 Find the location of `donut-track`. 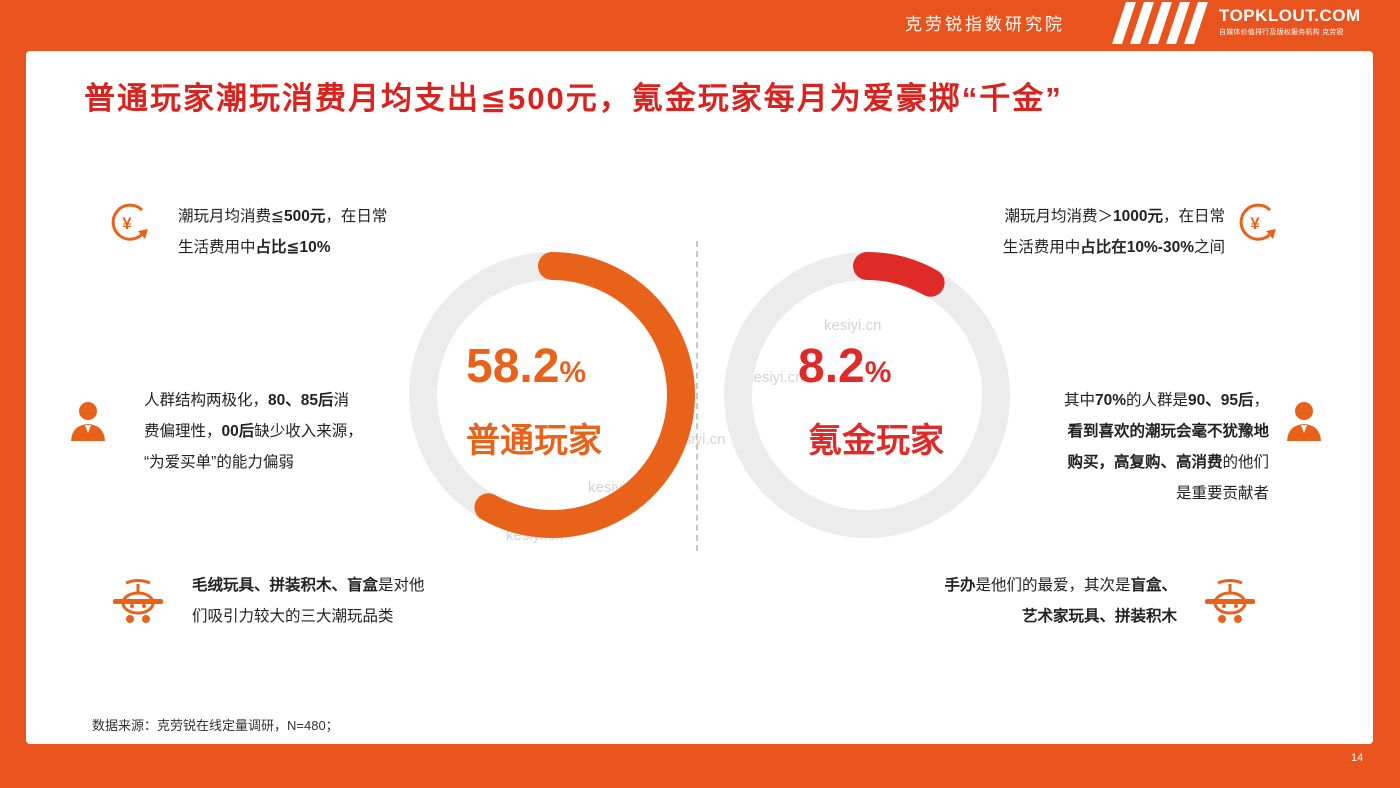

donut-track is located at coordinates (867, 395).